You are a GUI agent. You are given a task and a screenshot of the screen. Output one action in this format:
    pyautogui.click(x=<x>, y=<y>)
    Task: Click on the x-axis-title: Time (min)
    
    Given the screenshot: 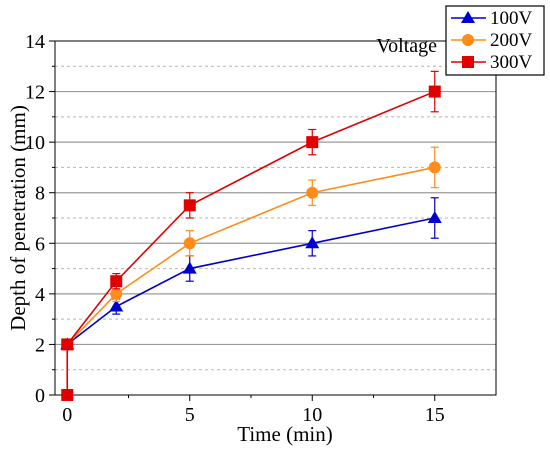 What is the action you would take?
    pyautogui.click(x=284, y=434)
    